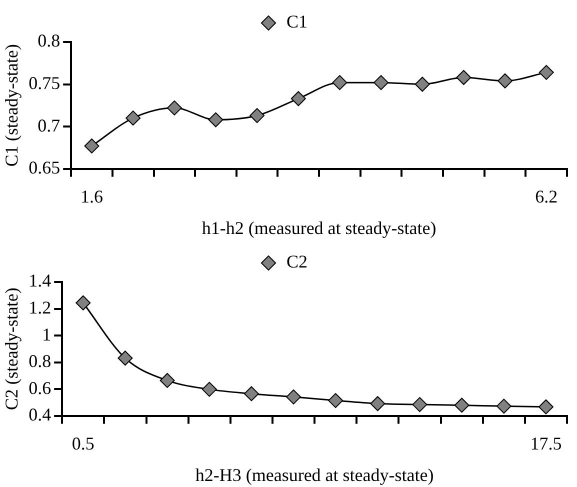 The height and width of the screenshot is (487, 577). I want to click on legend-label: C1, so click(297, 22).